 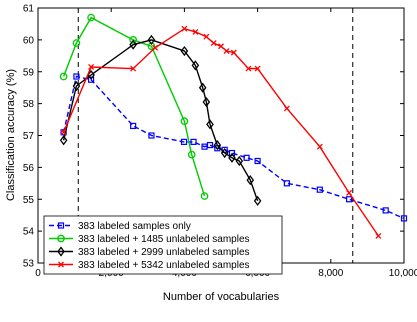 I want to click on y-tick-label: 59, so click(x=29, y=72).